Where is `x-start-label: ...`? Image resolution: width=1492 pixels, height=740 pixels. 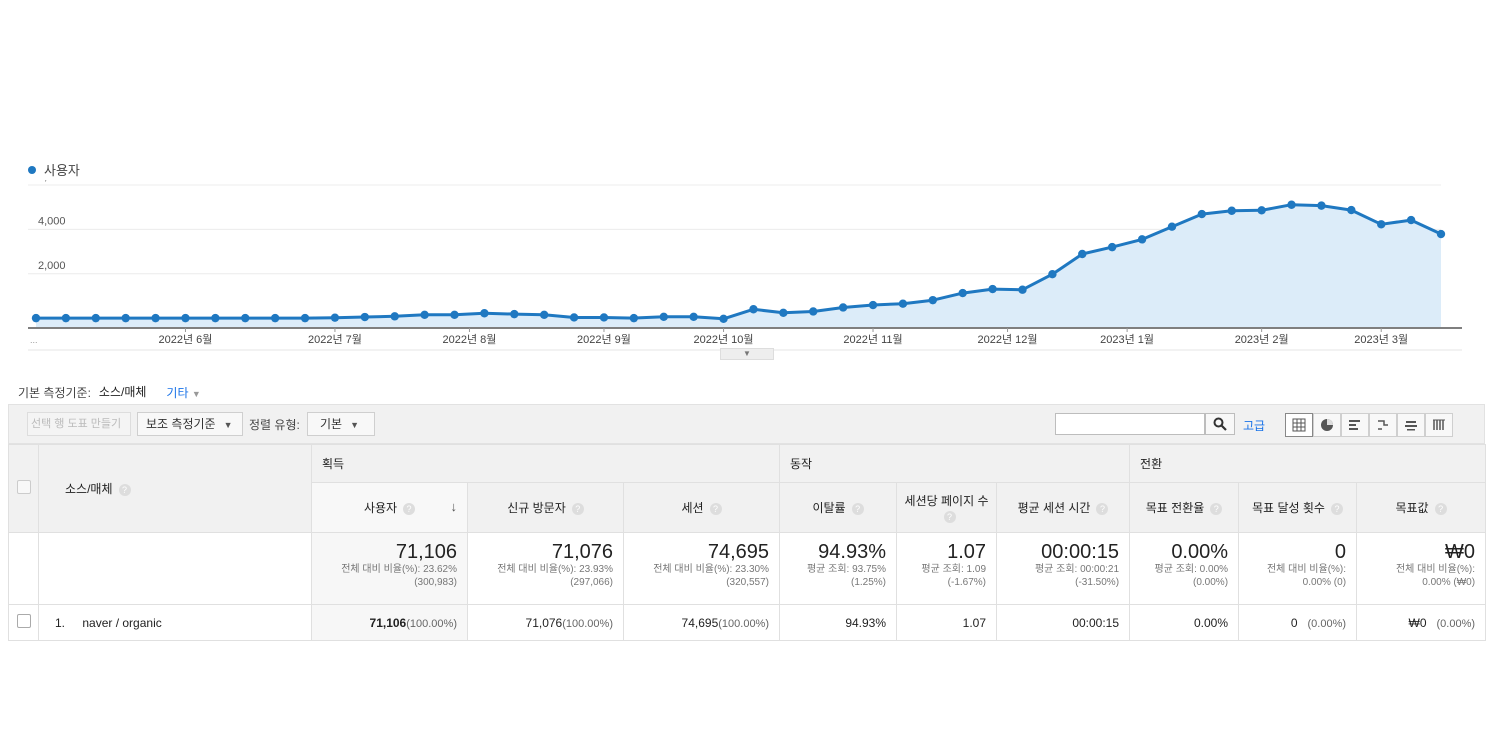 x-start-label: ... is located at coordinates (34, 340).